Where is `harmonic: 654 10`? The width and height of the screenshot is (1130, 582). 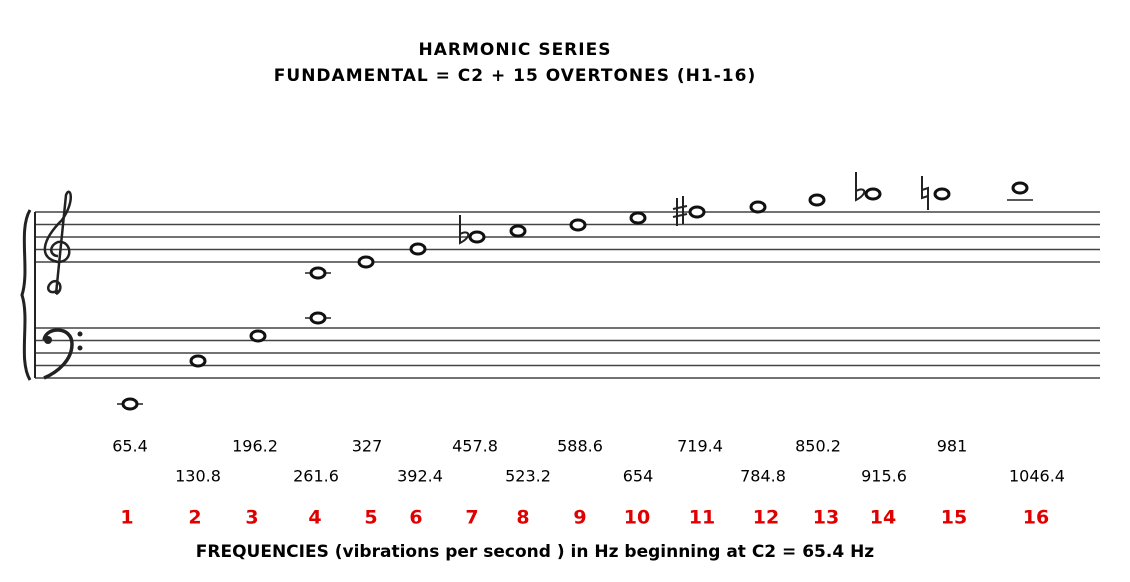
harmonic: 654 10 is located at coordinates (638, 370).